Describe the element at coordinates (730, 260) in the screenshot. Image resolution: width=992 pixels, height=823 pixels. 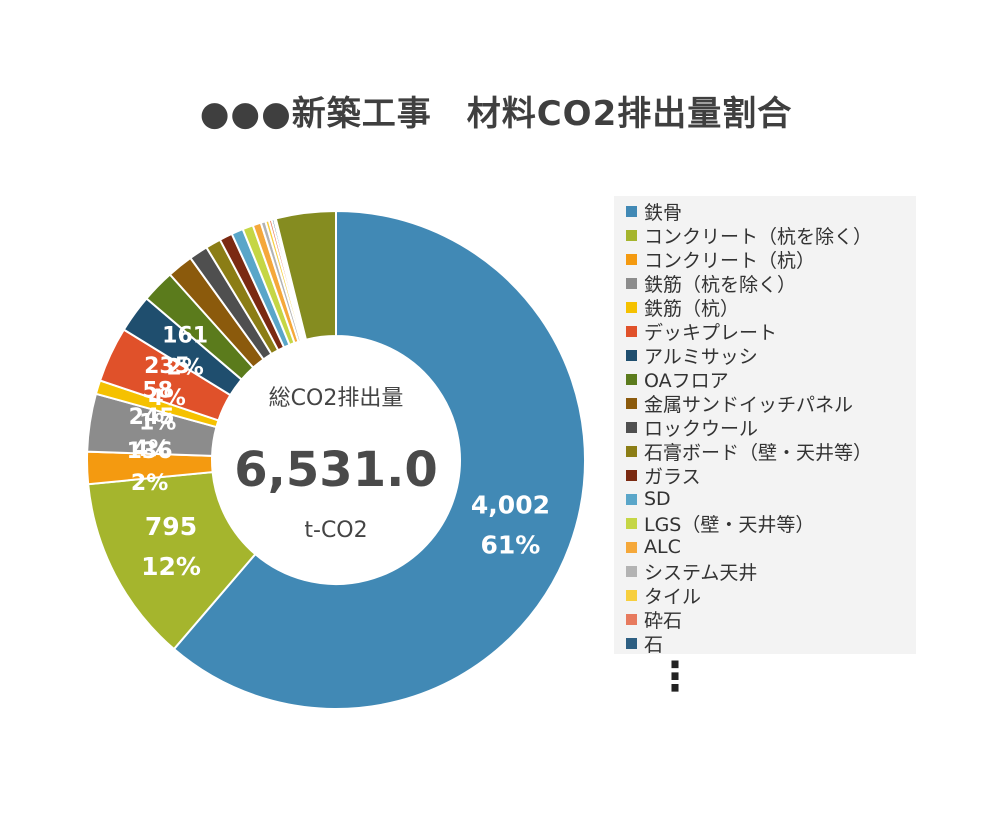
I see `legend-label: コンクリート（杭）` at that location.